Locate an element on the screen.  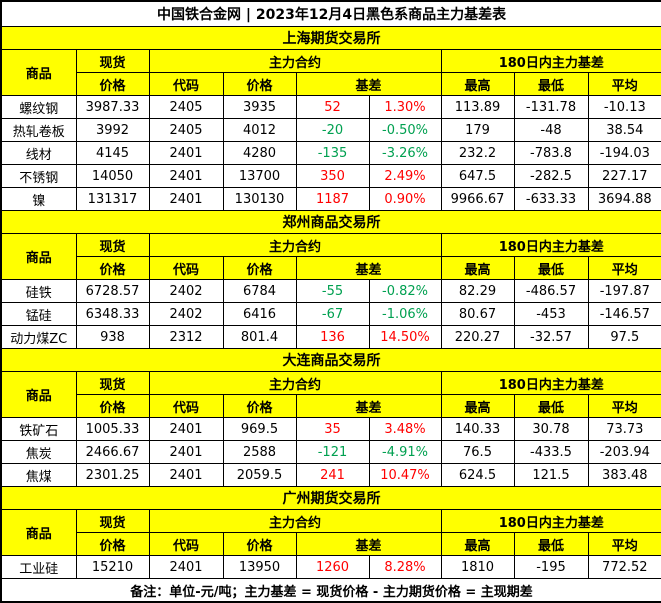
commodity-name: 硅铁 is located at coordinates (38, 291).